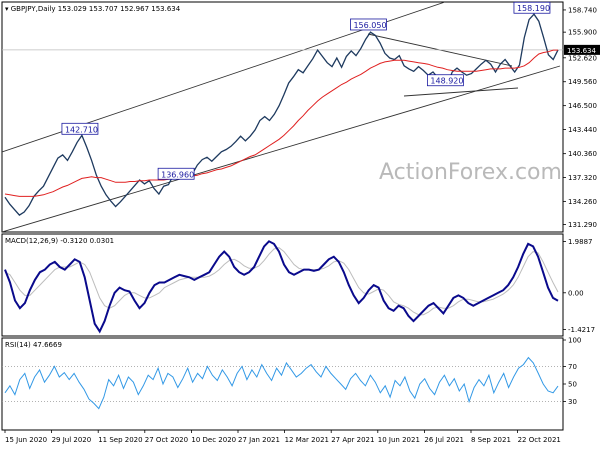  What do you see at coordinates (491, 440) in the screenshot?
I see `x-tick-label: 8 Sep 2021` at bounding box center [491, 440].